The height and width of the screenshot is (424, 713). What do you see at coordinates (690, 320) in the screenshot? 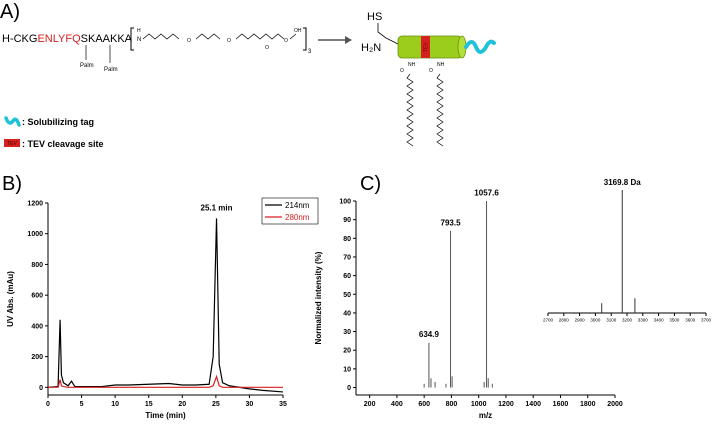
I see `x-tick-label: 3600` at bounding box center [690, 320].